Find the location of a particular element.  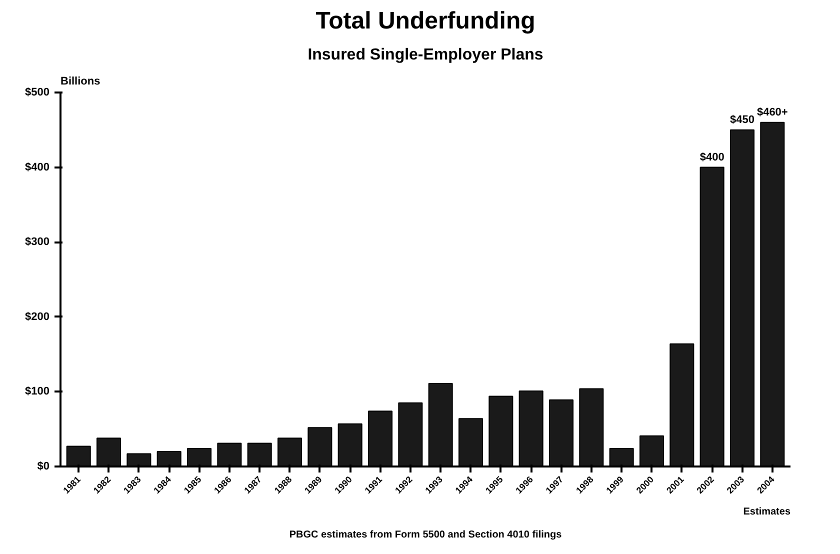

chart-title: Total Underfunding is located at coordinates (426, 21).